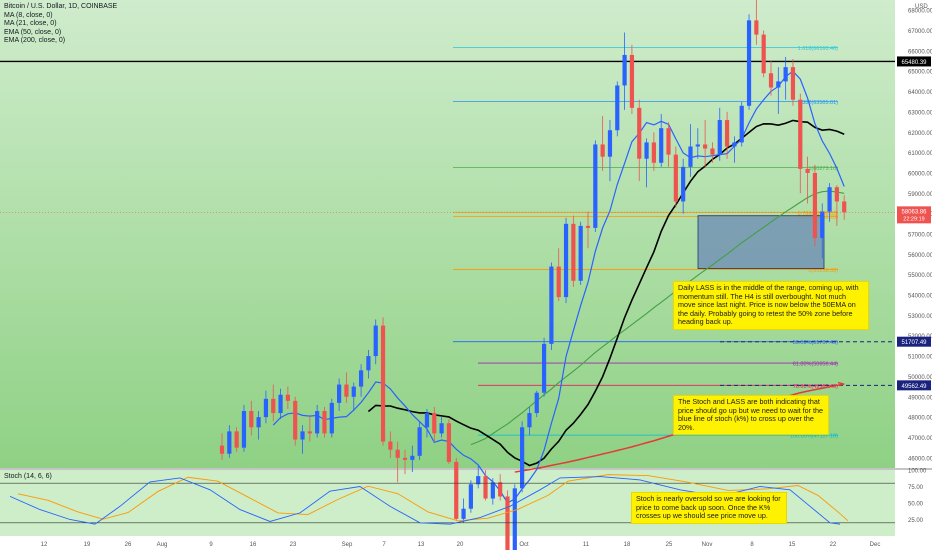 The height and width of the screenshot is (550, 932). I want to click on x-tick-label: 9, so click(211, 545).